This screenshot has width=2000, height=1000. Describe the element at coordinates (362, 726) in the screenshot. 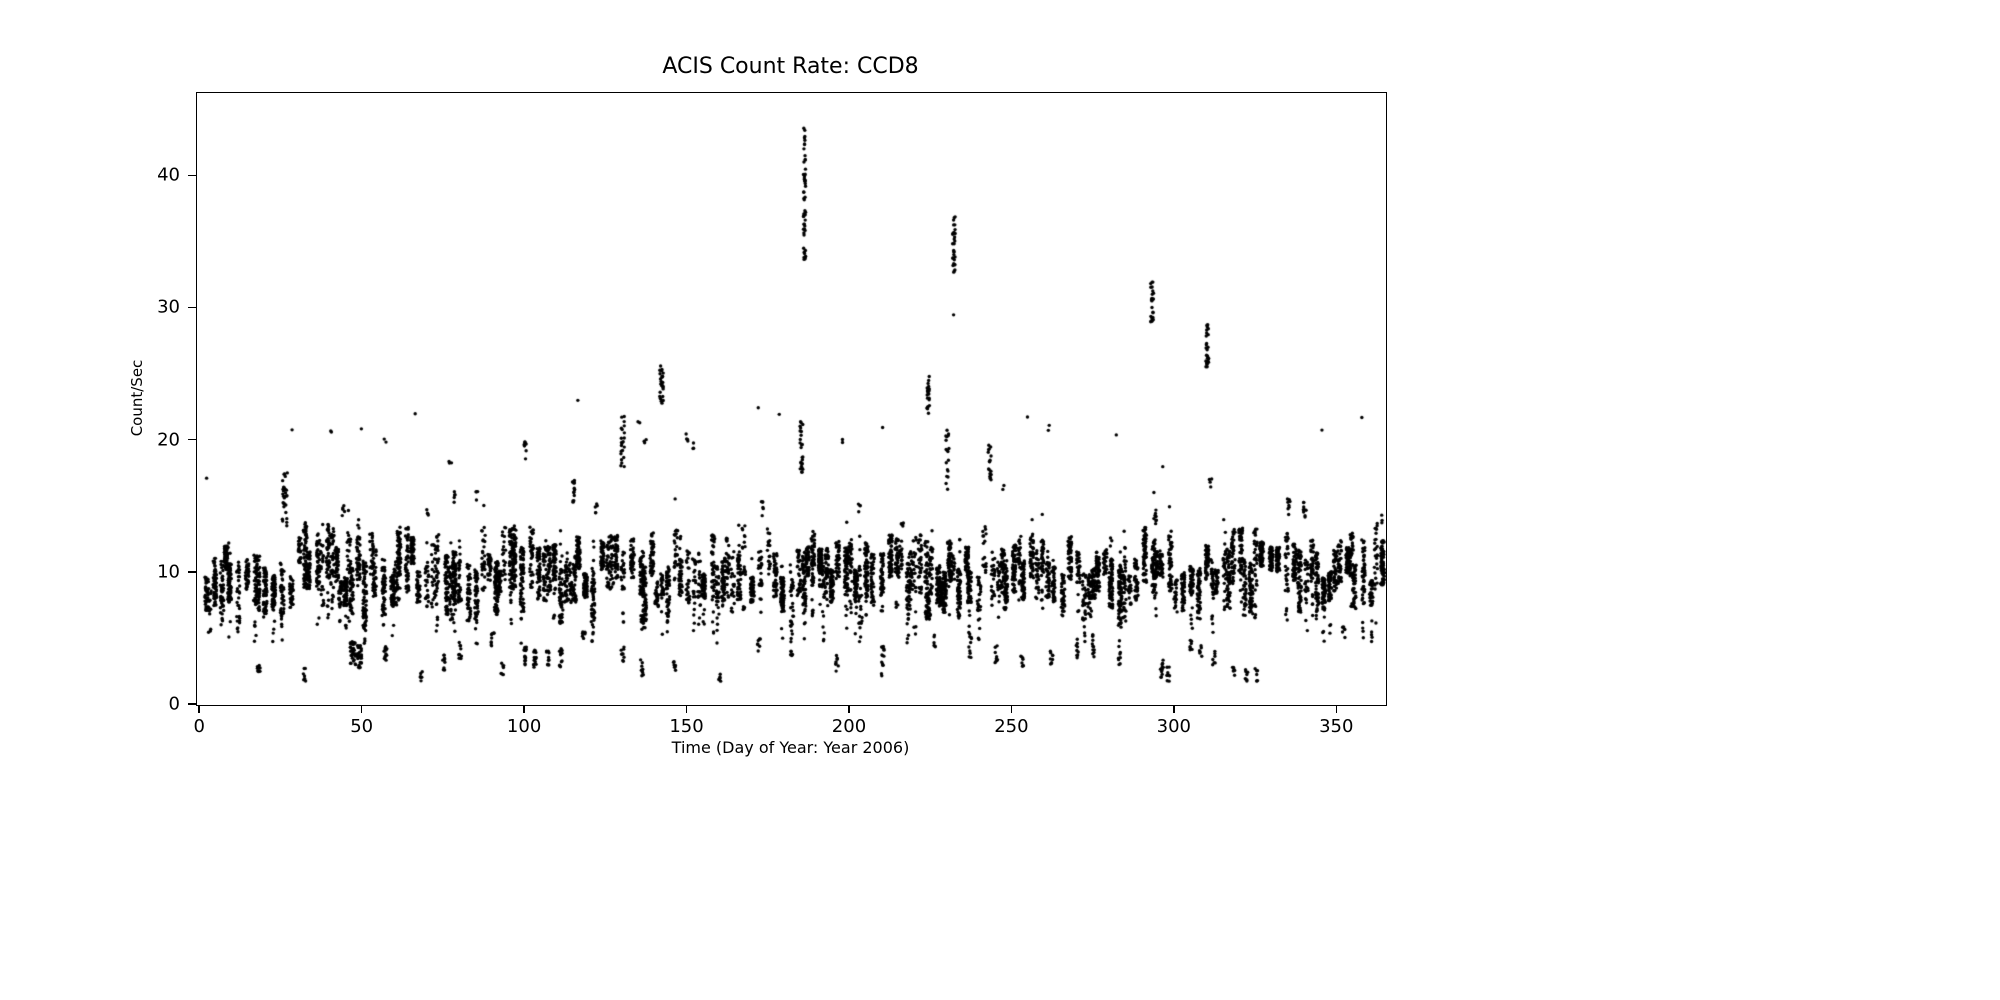

I see `x-tick-label: 50` at that location.